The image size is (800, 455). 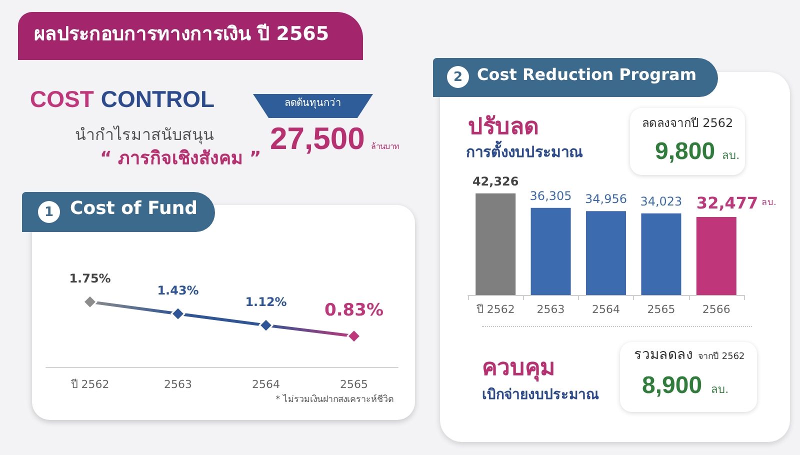 What do you see at coordinates (317, 139) in the screenshot?
I see `text: 27,500` at bounding box center [317, 139].